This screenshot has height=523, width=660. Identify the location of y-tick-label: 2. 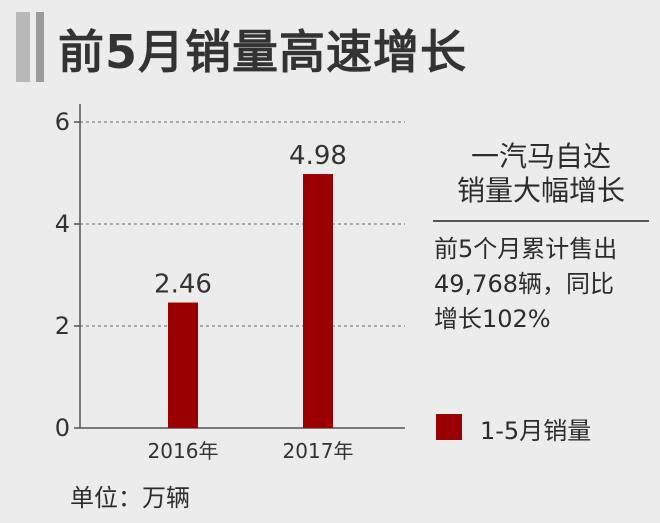
(62, 326).